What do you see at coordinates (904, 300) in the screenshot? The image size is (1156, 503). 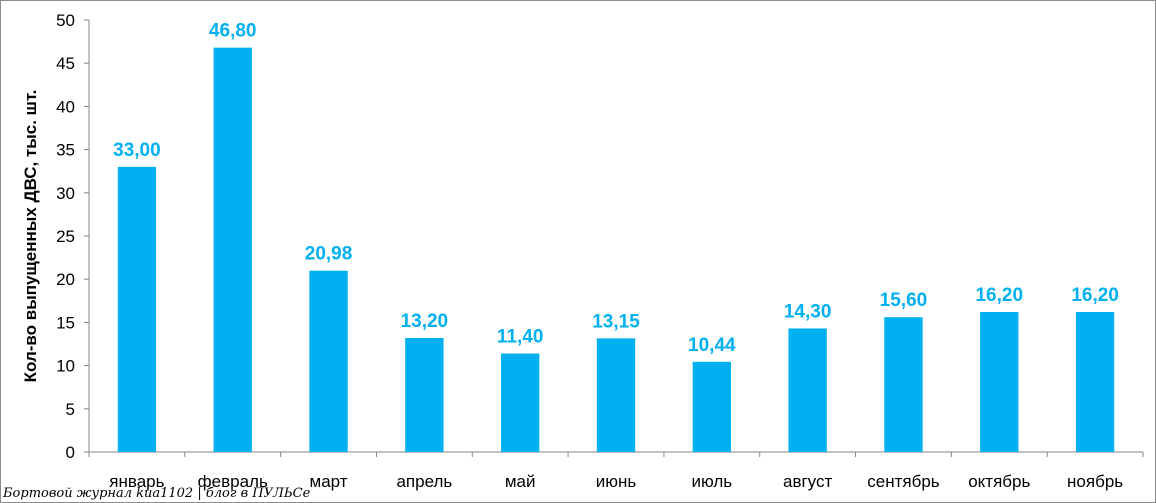 I see `data-label: 15,60` at bounding box center [904, 300].